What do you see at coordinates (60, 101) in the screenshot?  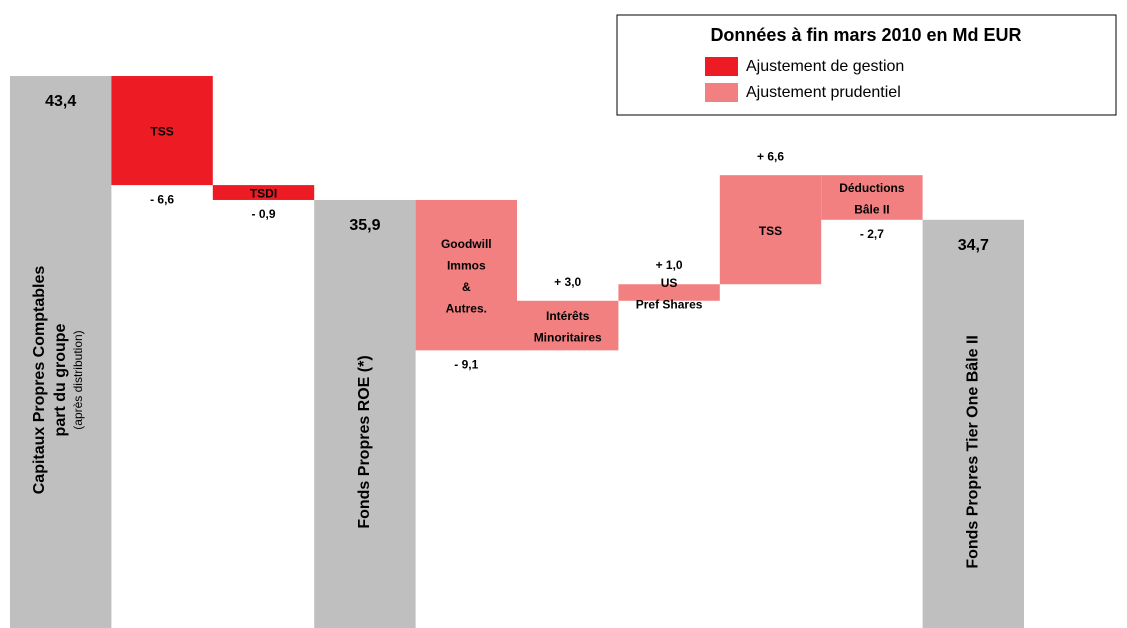 I see `value-label: 43,4` at bounding box center [60, 101].